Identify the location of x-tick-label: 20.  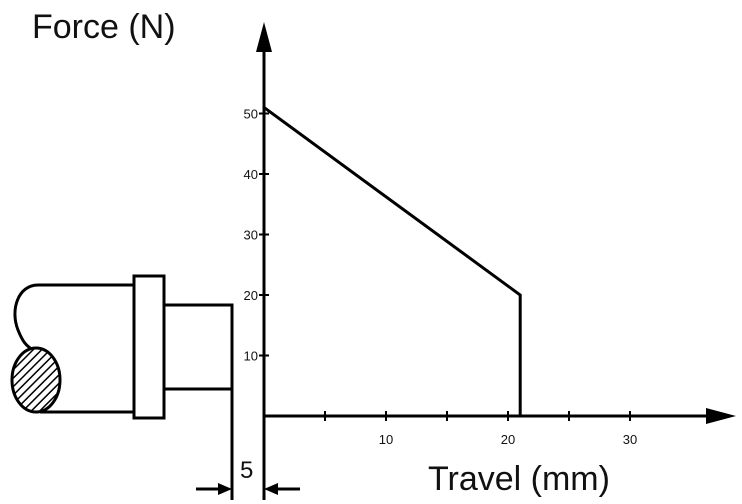
(508, 439).